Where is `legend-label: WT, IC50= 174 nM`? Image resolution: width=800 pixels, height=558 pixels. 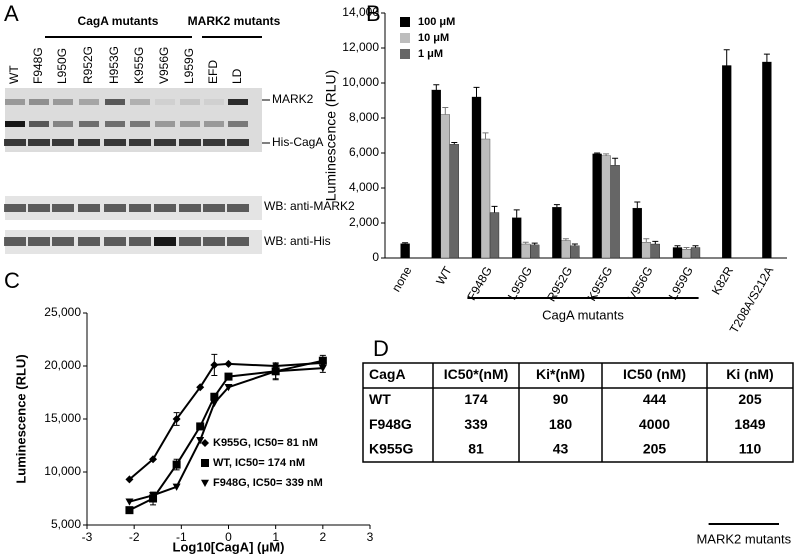
legend-label: WT, IC50= 174 nM is located at coordinates (259, 463).